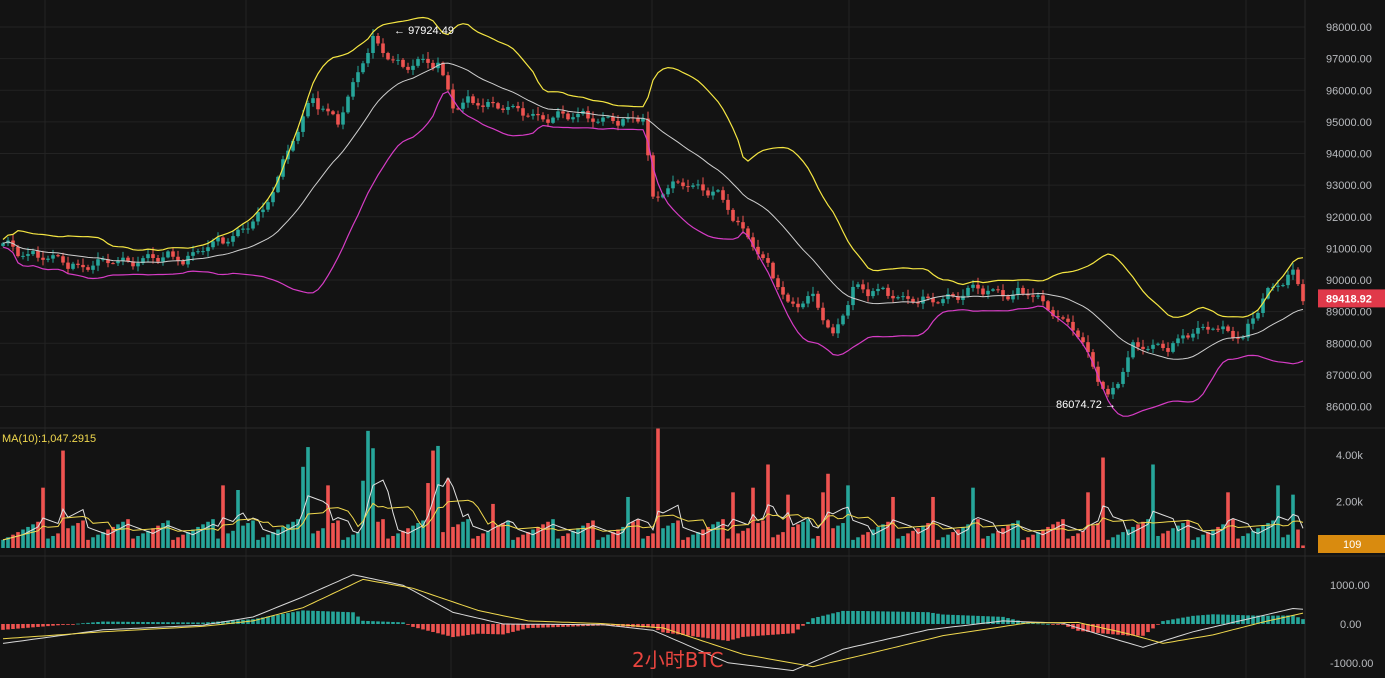 The height and width of the screenshot is (678, 1385). Describe the element at coordinates (1351, 664) in the screenshot. I see `macd-tick-label: -1000.00` at that location.